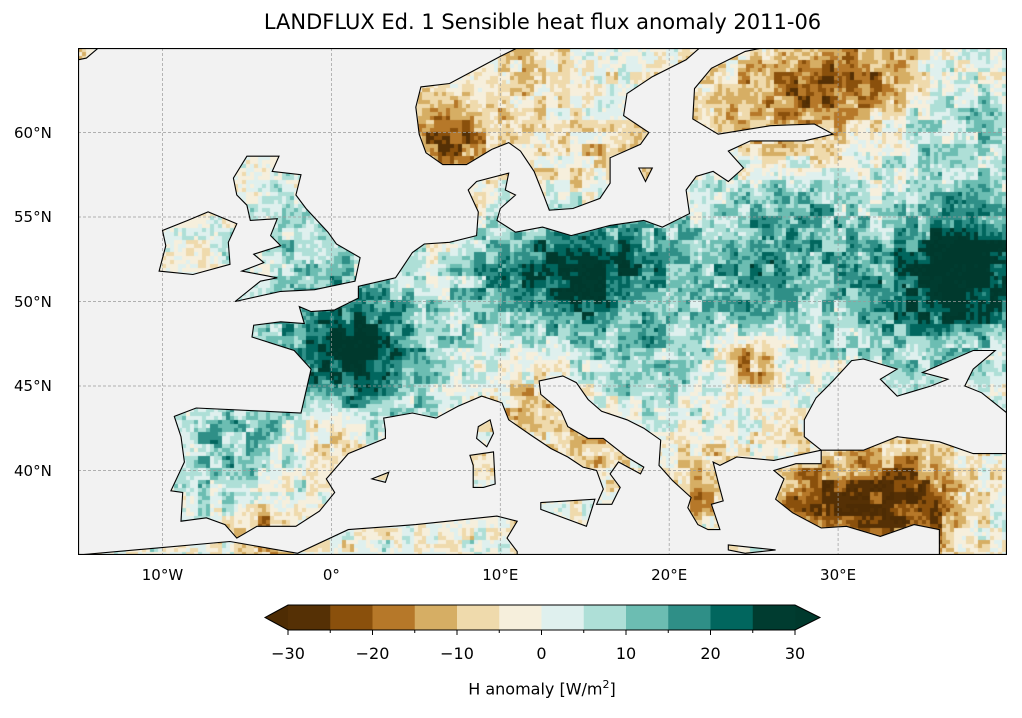  Describe the element at coordinates (535, 689) in the screenshot. I see `colorbar-label-main: H anomaly [W/m` at that location.